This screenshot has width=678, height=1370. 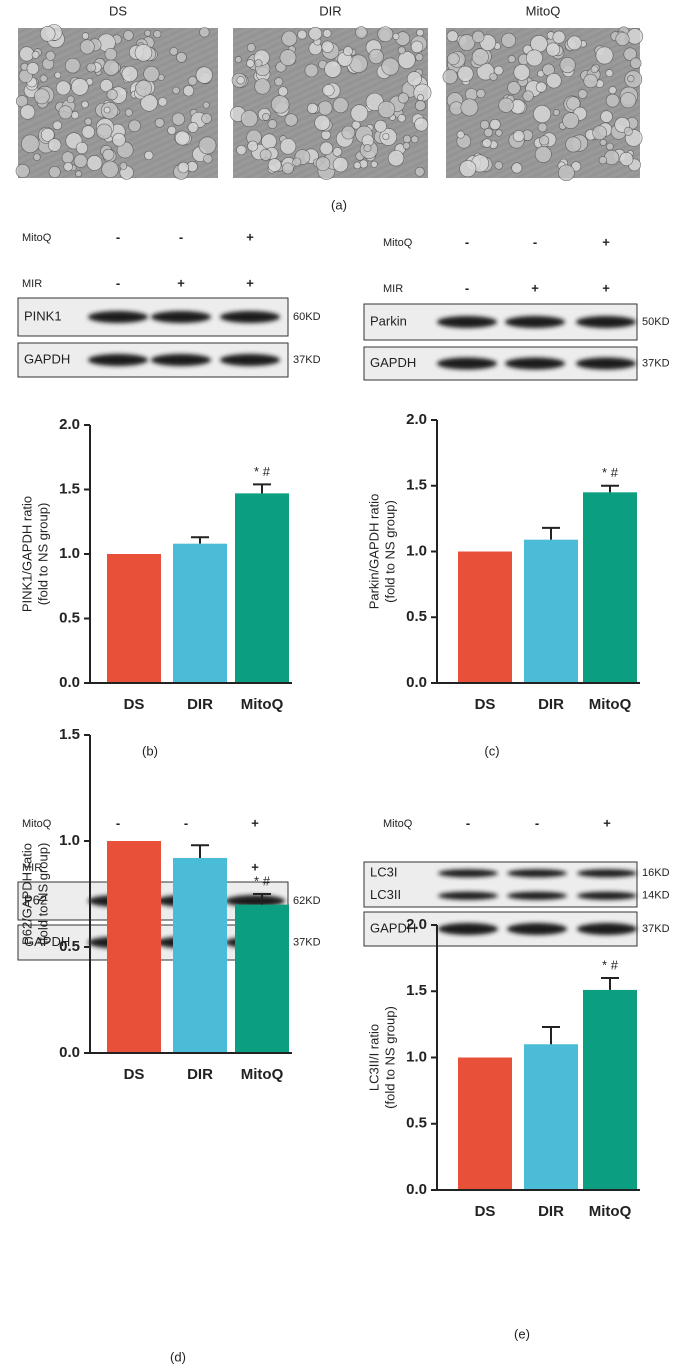 I want to click on y-tick-label: 2.0, so click(x=416, y=419).